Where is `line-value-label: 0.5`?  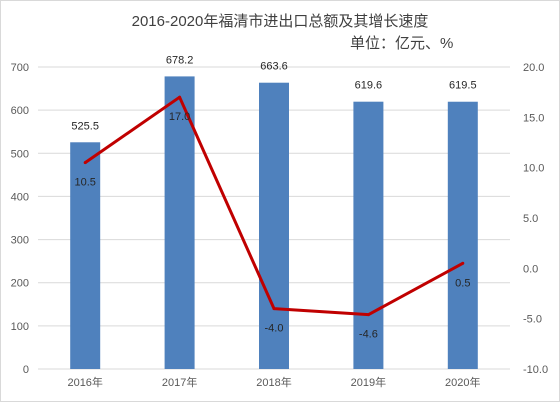
line-value-label: 0.5 is located at coordinates (462, 283).